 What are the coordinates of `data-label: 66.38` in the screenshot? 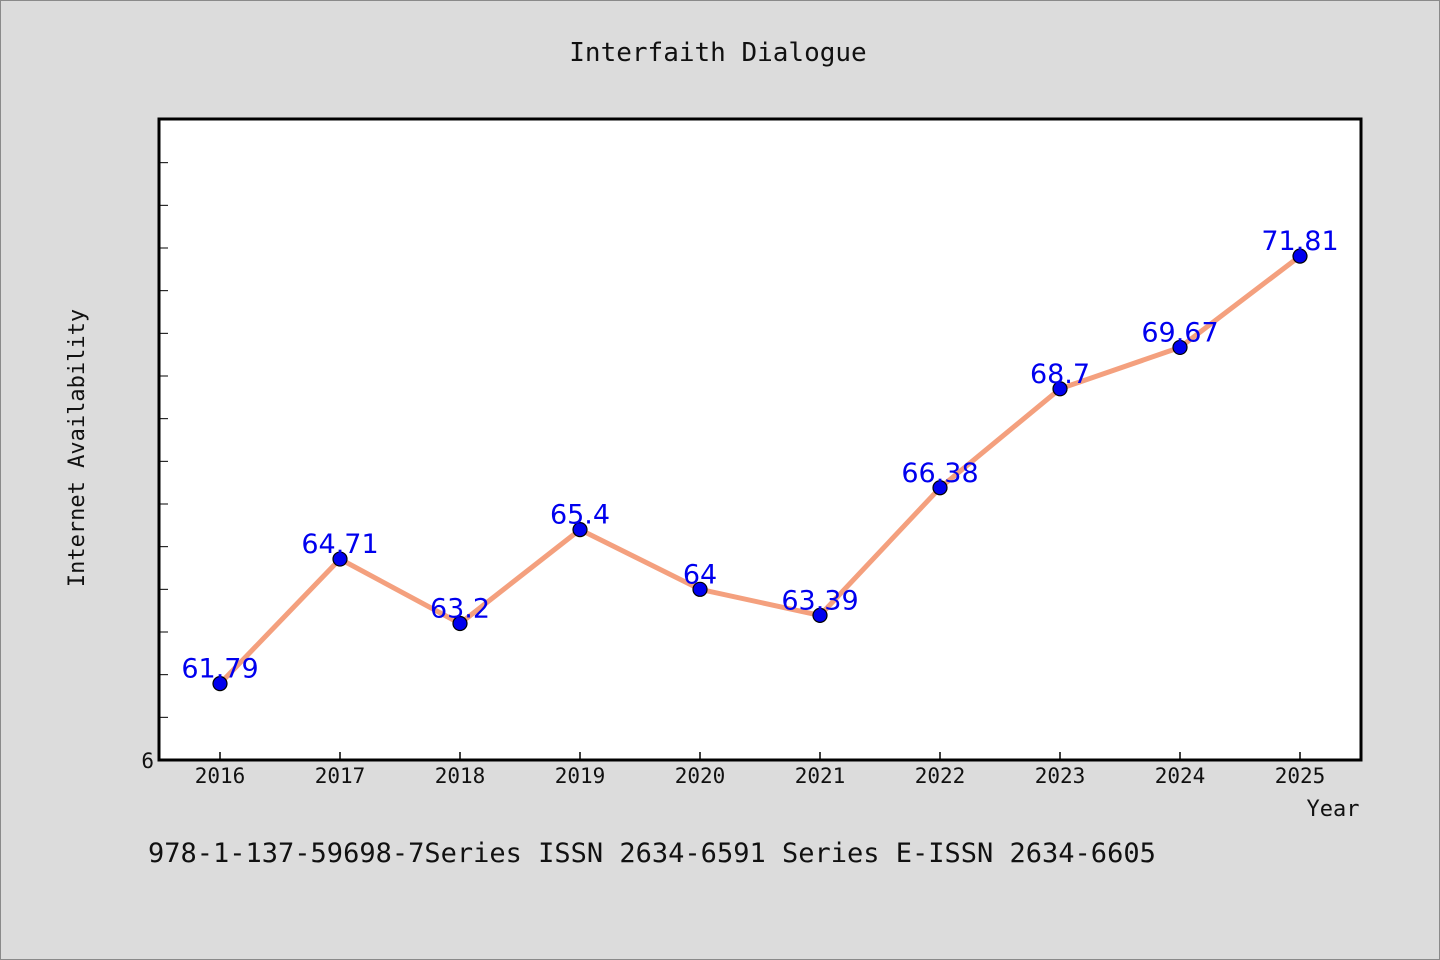 It's located at (939, 473).